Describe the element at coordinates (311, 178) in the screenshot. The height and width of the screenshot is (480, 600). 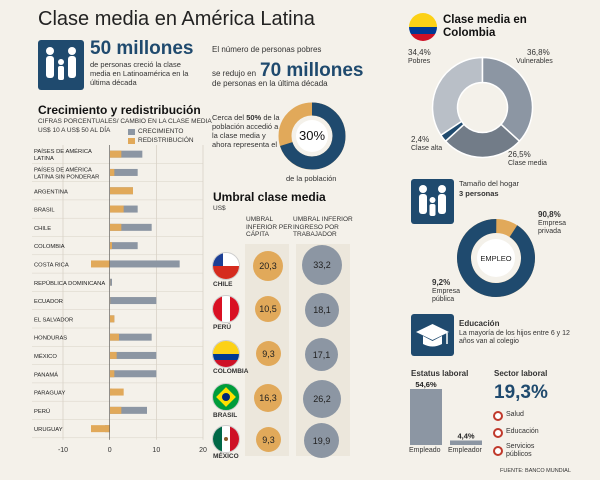
I see `population-caption: de la población` at that location.